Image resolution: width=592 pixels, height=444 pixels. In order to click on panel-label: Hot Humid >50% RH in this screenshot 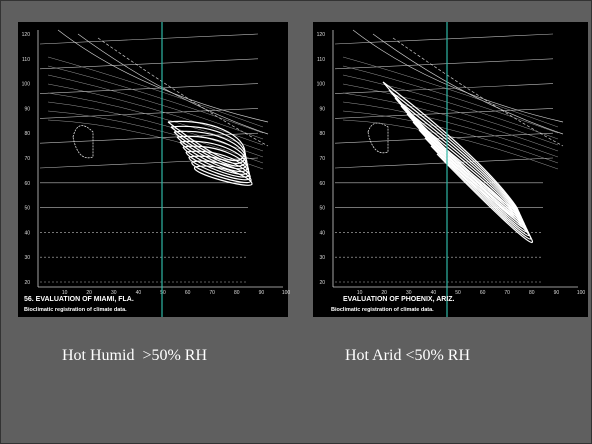, I will do `click(134, 355)`.